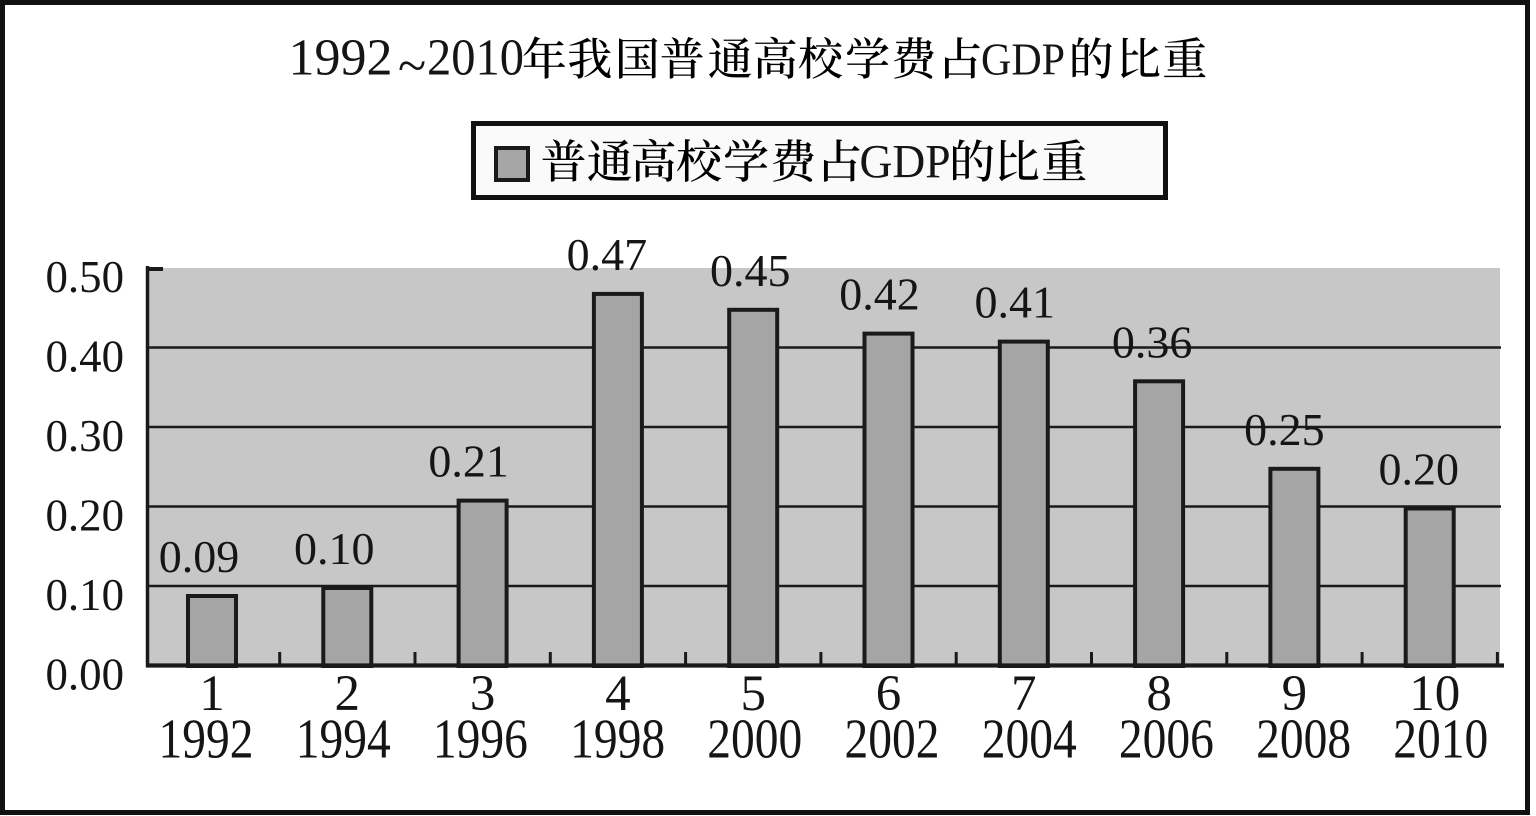  What do you see at coordinates (348, 694) in the screenshot?
I see `svg-text: 2` at bounding box center [348, 694].